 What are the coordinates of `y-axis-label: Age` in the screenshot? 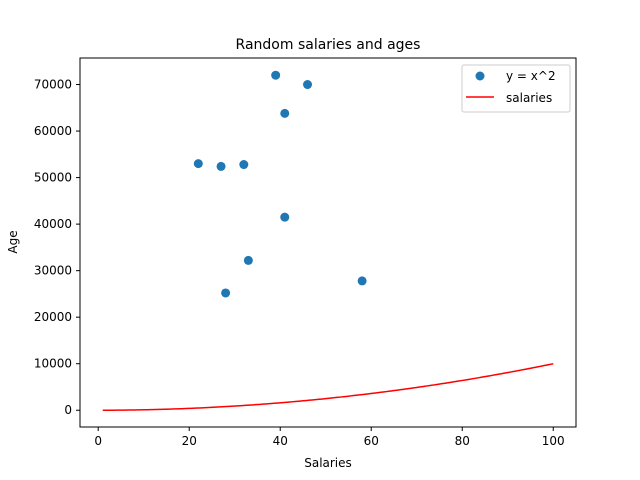 It's located at (13, 241).